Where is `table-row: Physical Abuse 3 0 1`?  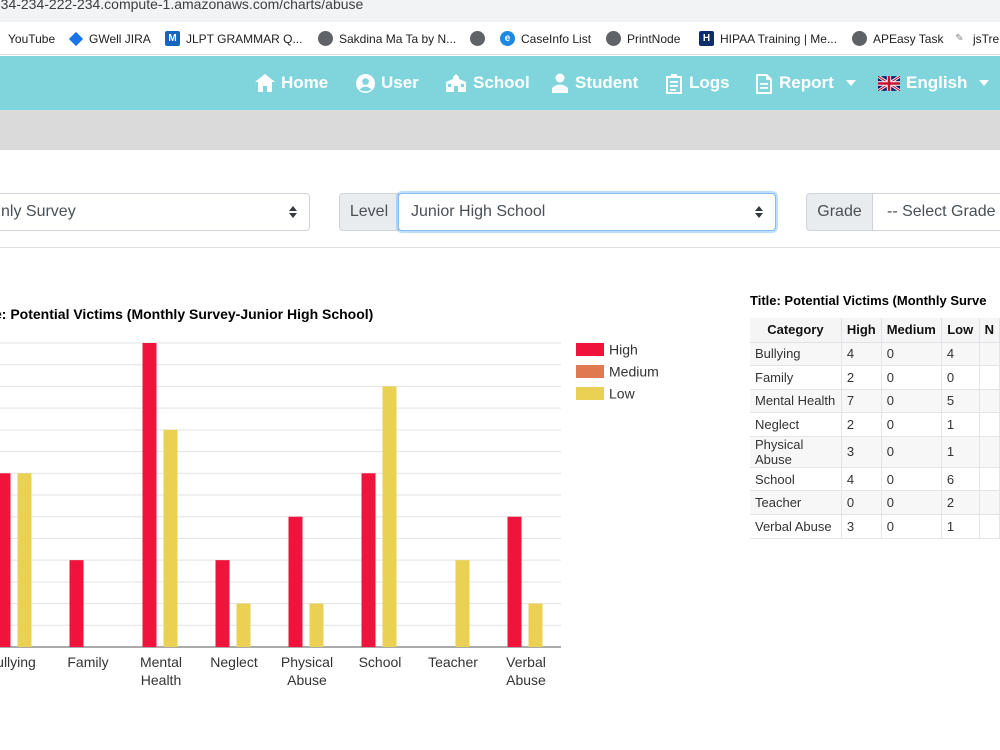
table-row: Physical Abuse 3 0 1 is located at coordinates (875, 452).